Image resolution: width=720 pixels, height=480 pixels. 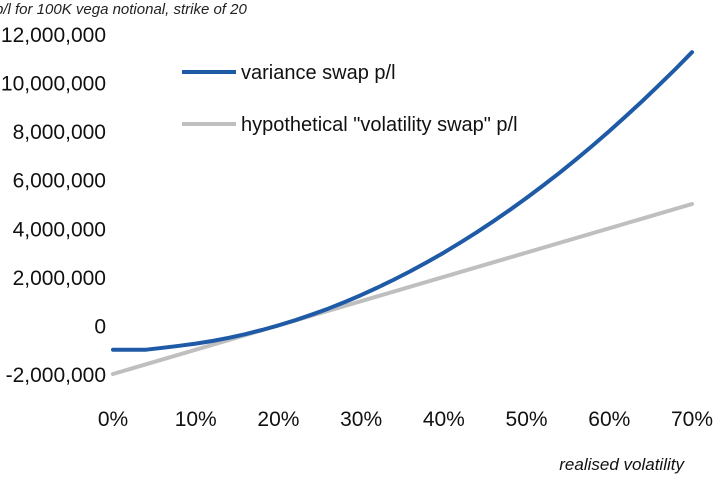 What do you see at coordinates (318, 73) in the screenshot?
I see `legend-label: variance swap p/l` at bounding box center [318, 73].